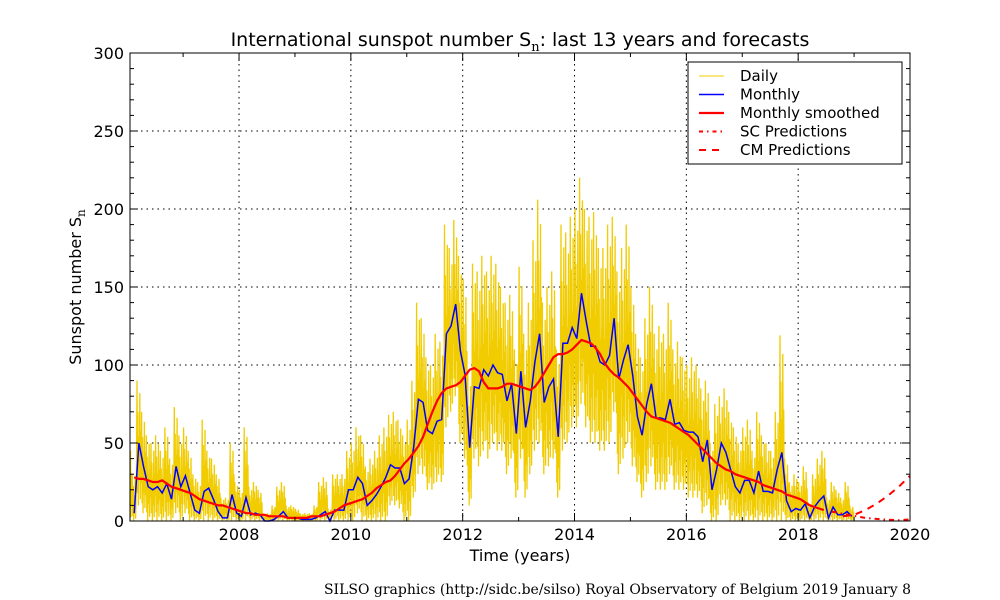 The width and height of the screenshot is (1000, 600). Describe the element at coordinates (108, 53) in the screenshot. I see `y-tick-label: 300` at that location.